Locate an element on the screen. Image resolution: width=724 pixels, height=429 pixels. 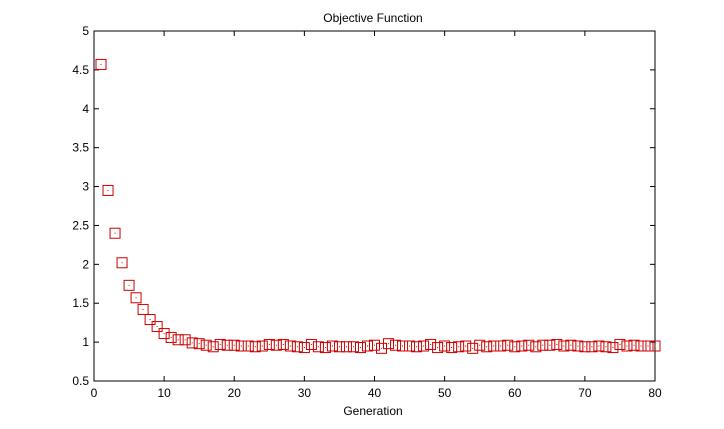
x-tick-label: 20 is located at coordinates (235, 393).